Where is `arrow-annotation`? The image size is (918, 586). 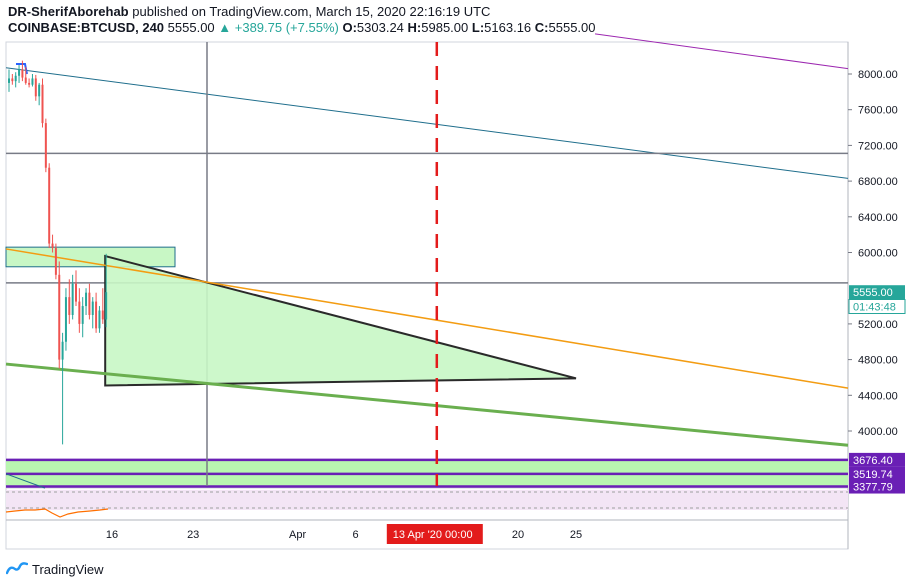
arrow-annotation is located at coordinates (22, 69).